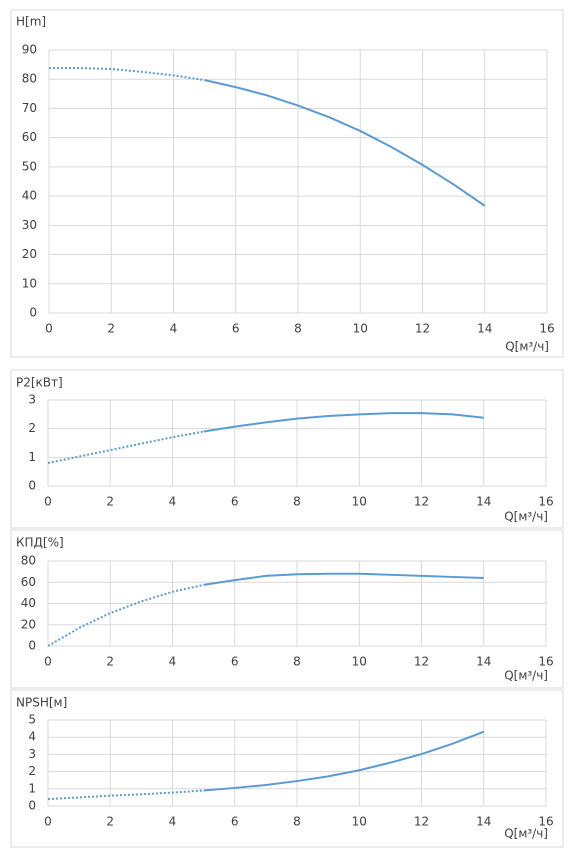 The height and width of the screenshot is (855, 569). I want to click on y-tick-label: 90, so click(29, 50).